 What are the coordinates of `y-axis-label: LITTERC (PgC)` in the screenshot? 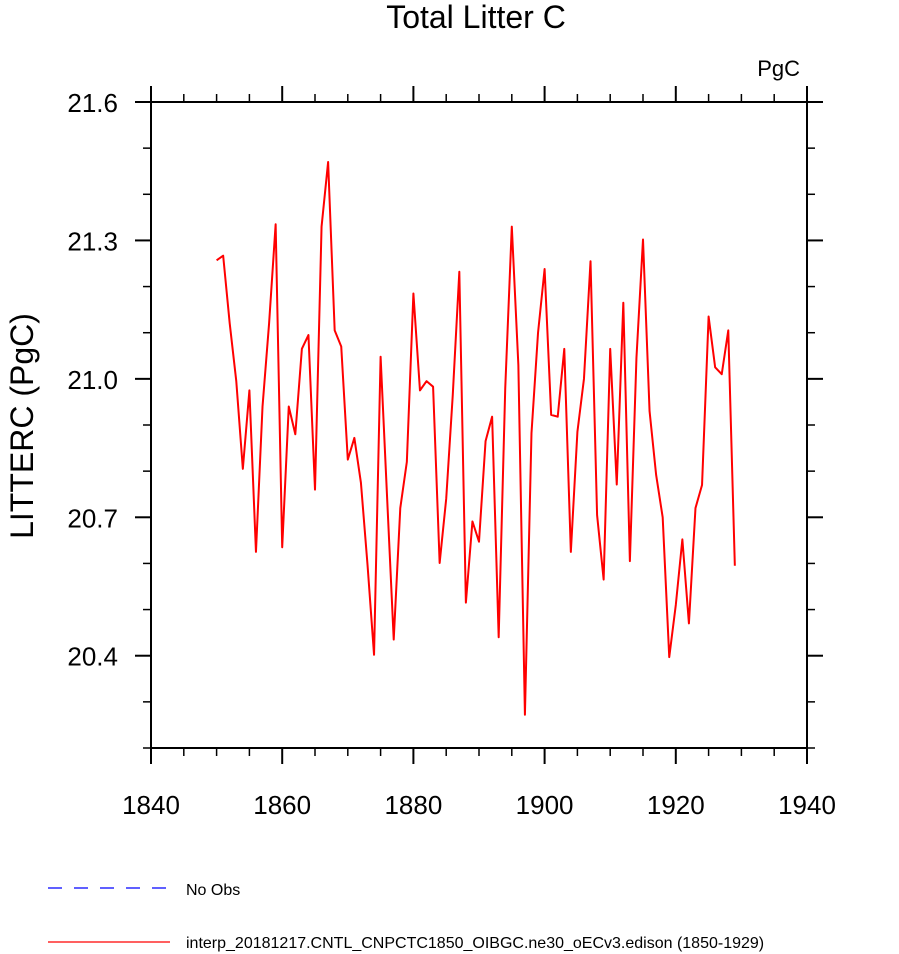 It's located at (22, 426).